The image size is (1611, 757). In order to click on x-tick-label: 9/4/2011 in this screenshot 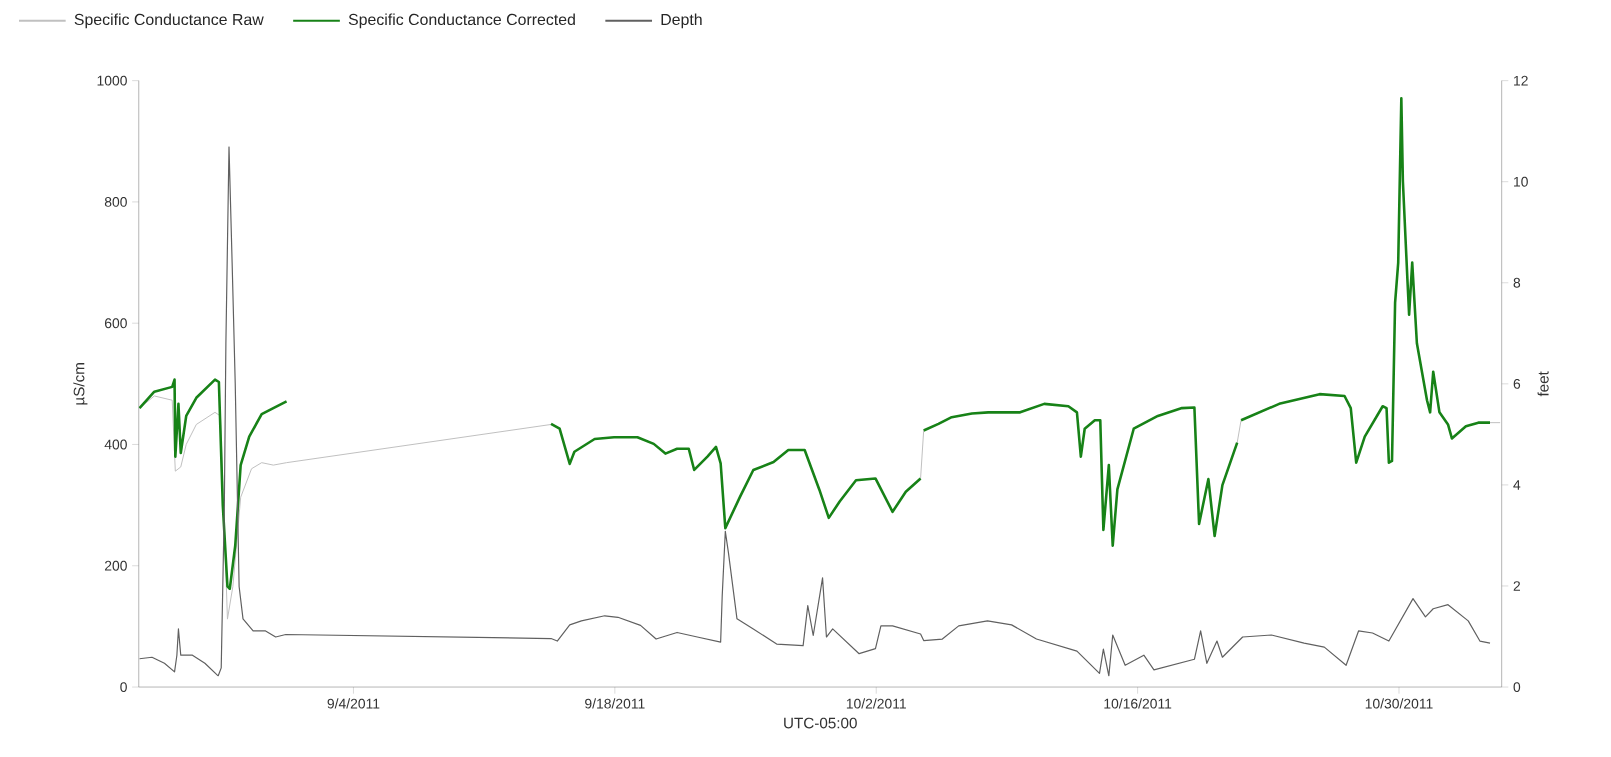, I will do `click(353, 703)`.